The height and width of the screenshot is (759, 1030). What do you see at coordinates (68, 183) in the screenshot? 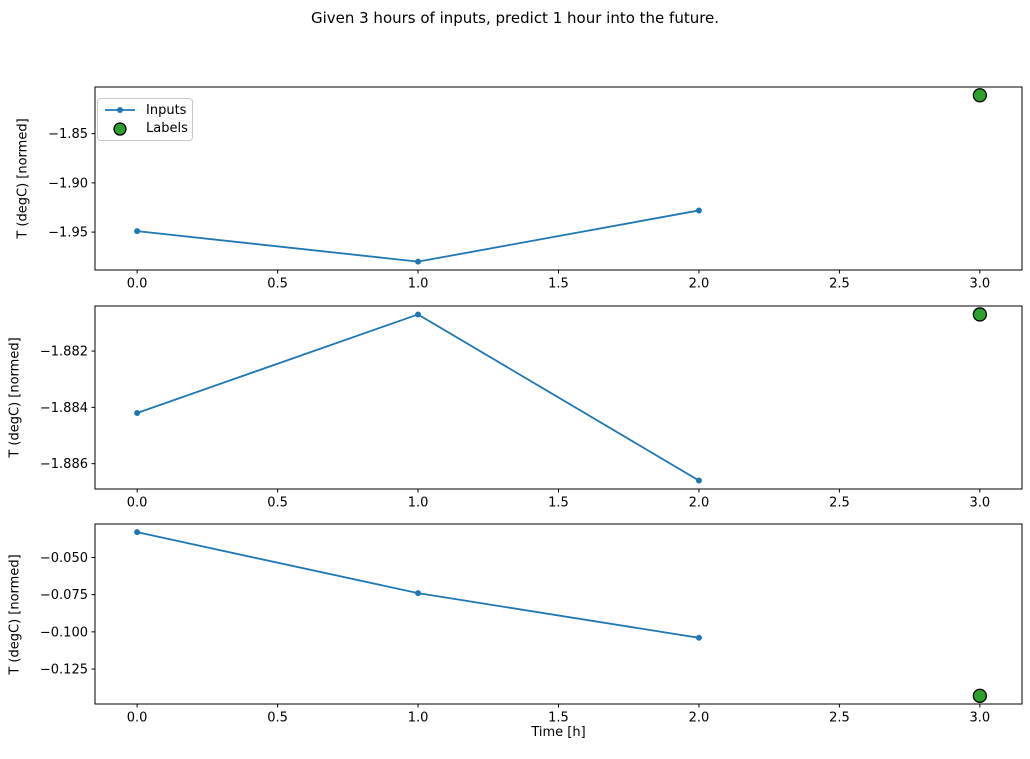
I see `y-tick-label: −1.90` at bounding box center [68, 183].